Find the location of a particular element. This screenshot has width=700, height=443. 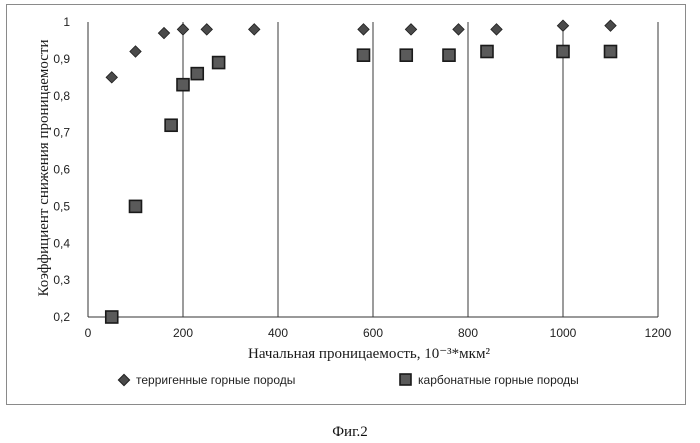

x-tick-label: 600 is located at coordinates (373, 333).